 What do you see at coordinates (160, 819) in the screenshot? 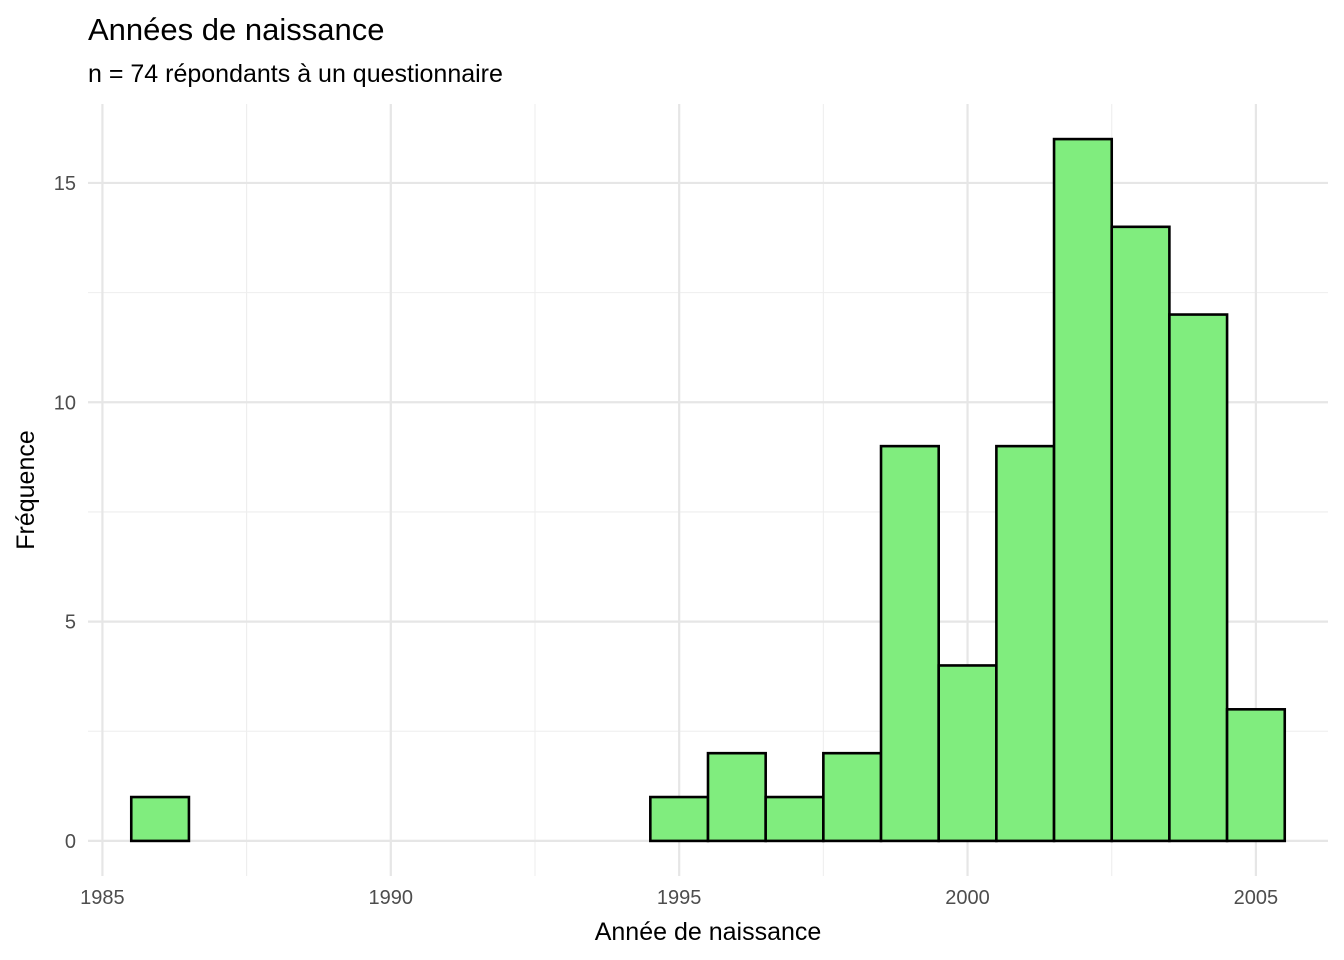
I see `histogram-bar-1986` at bounding box center [160, 819].